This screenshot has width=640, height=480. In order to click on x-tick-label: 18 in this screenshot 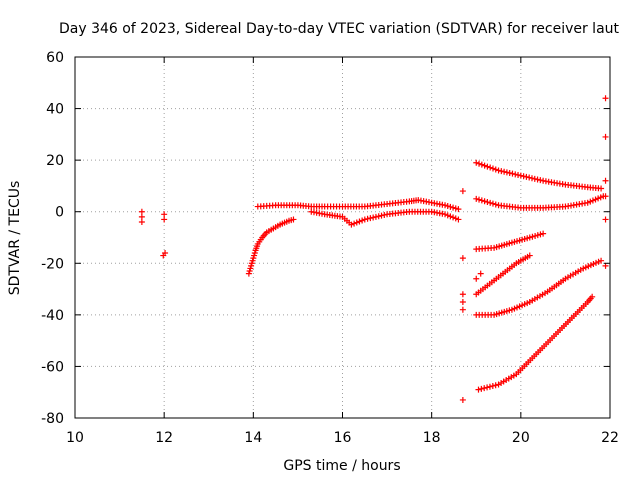, I will do `click(432, 438)`.